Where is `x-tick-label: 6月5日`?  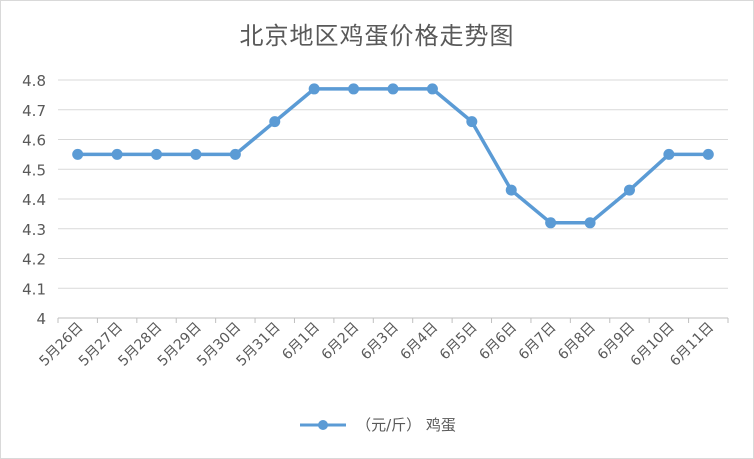 x-tick-label: 6月5日 is located at coordinates (459, 342).